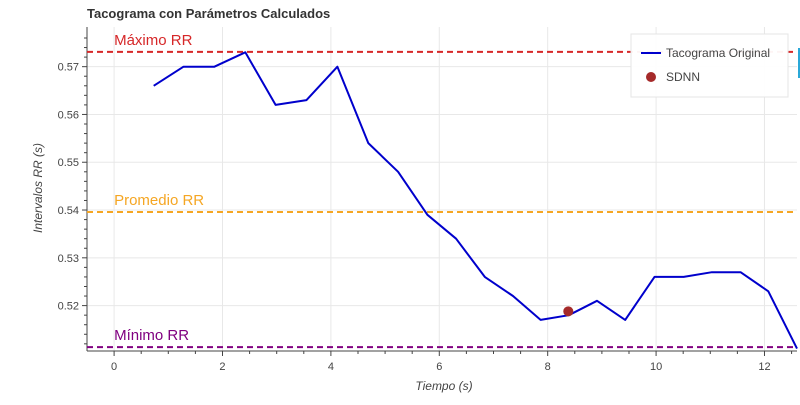 This screenshot has width=800, height=405. What do you see at coordinates (656, 367) in the screenshot?
I see `x-tick-label: 10` at bounding box center [656, 367].